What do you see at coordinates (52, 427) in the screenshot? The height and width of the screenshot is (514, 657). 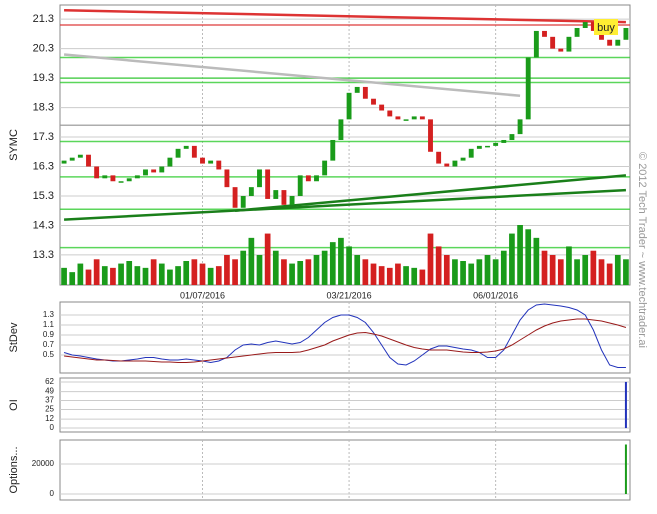 I see `y-tick-label: 0` at bounding box center [52, 427].